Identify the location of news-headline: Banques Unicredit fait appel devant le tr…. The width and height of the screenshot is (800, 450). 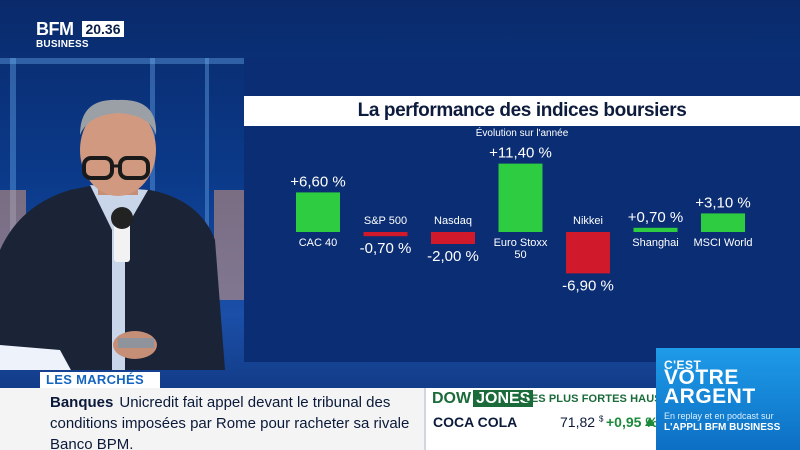
(235, 421).